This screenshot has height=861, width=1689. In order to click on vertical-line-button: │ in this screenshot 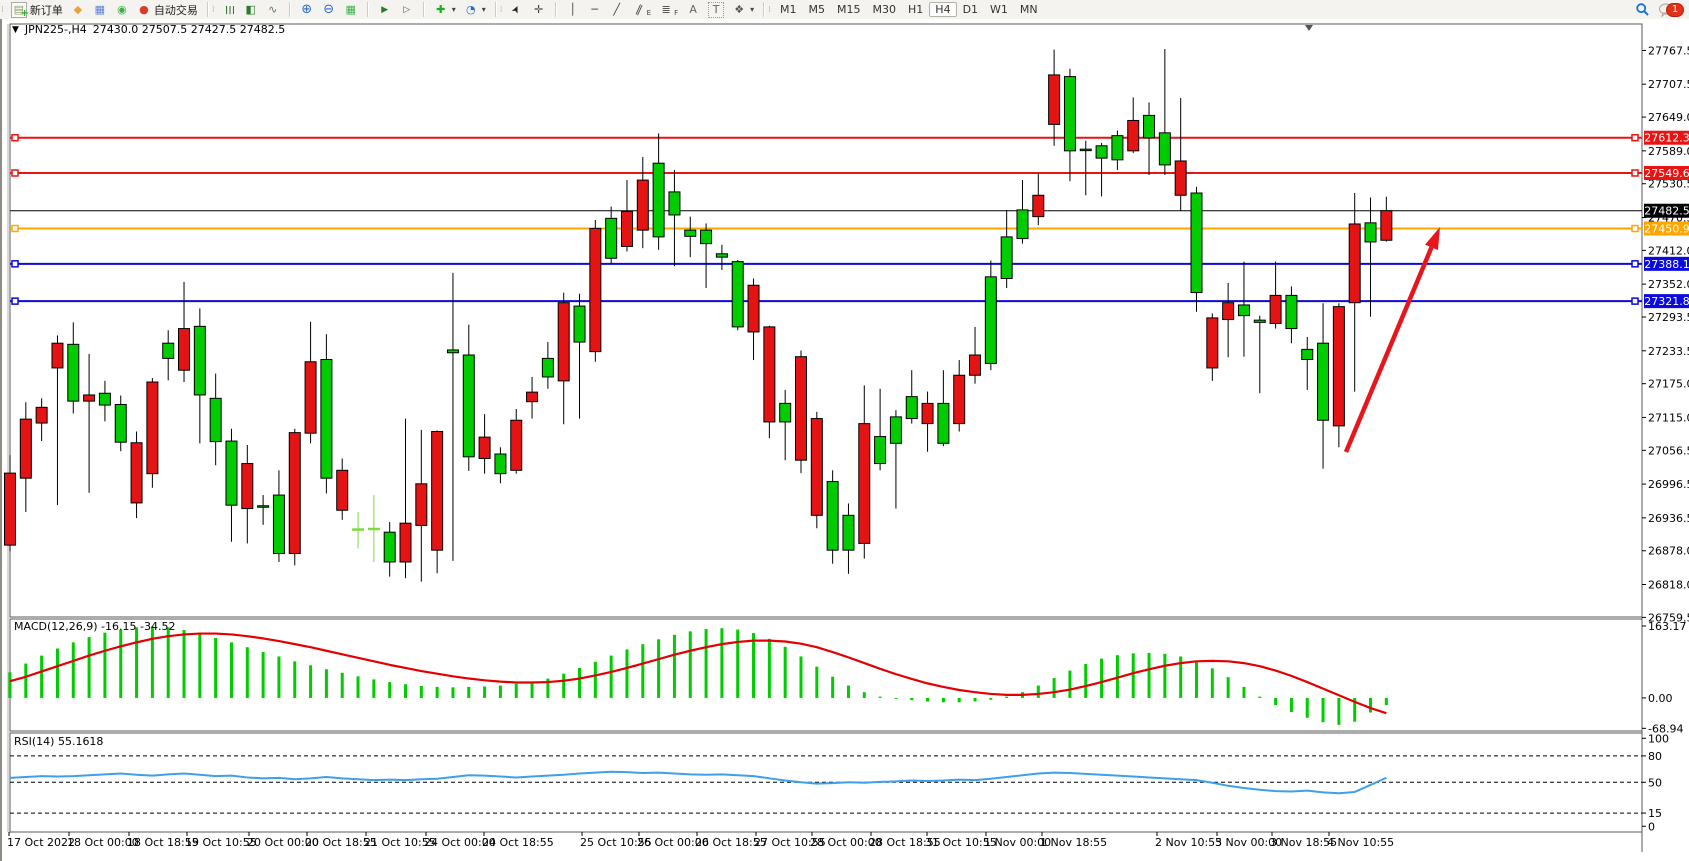, I will do `click(573, 10)`.